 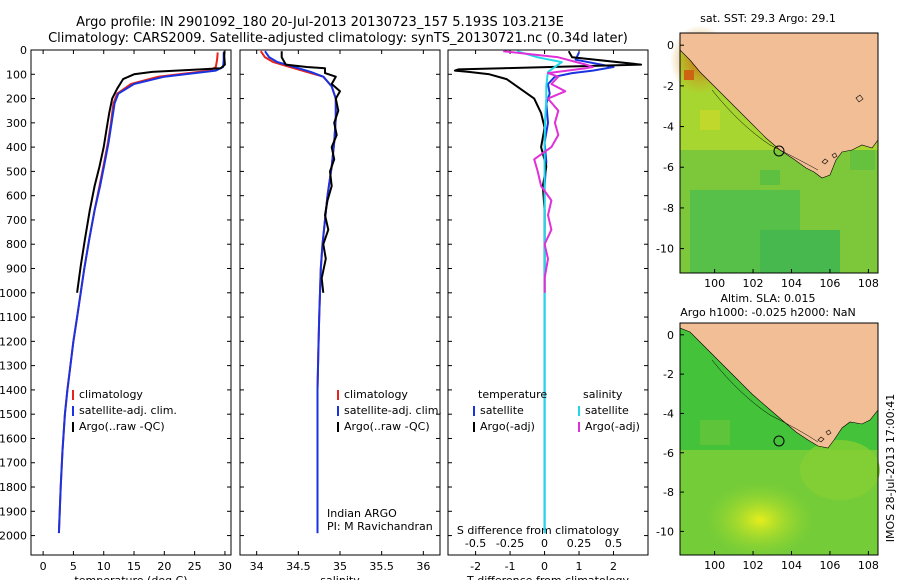 I want to click on sla-map-xtick-label: 104, so click(x=791, y=565).